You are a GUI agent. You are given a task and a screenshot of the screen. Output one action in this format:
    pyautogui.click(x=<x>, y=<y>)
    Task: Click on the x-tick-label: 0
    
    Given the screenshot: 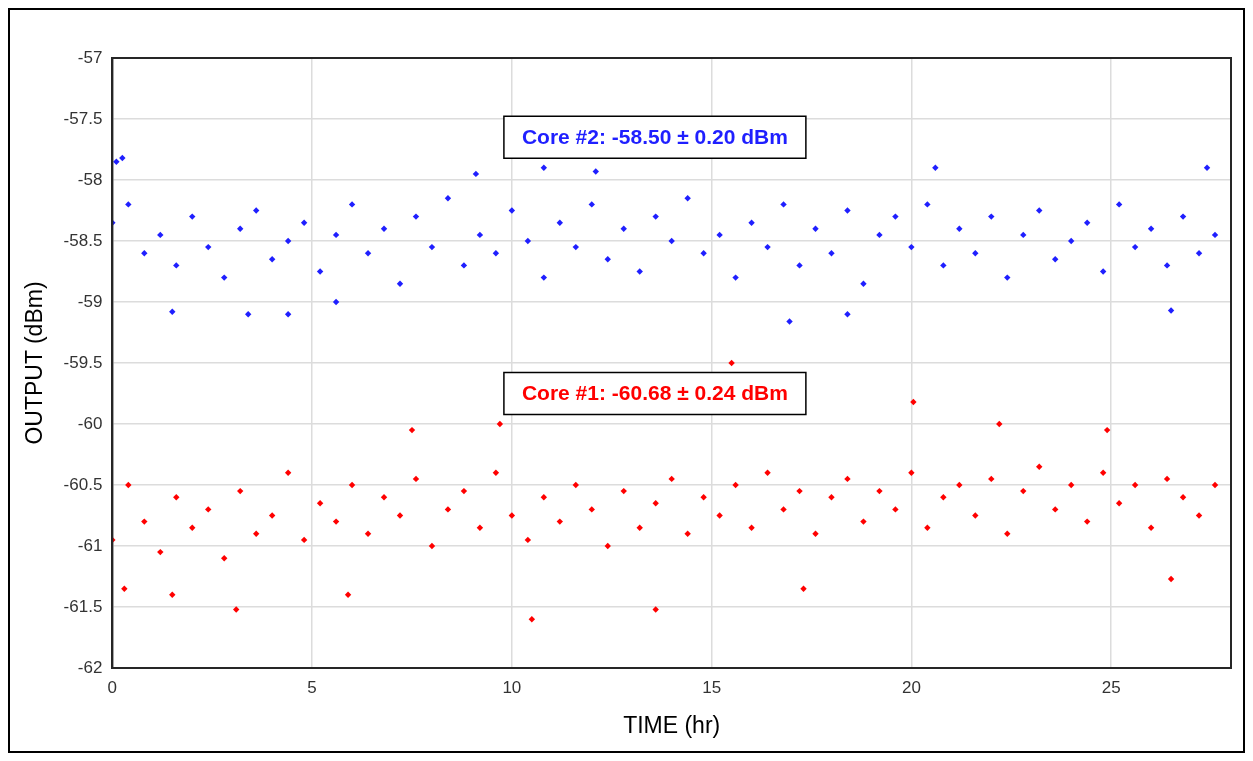 What is the action you would take?
    pyautogui.click(x=112, y=687)
    